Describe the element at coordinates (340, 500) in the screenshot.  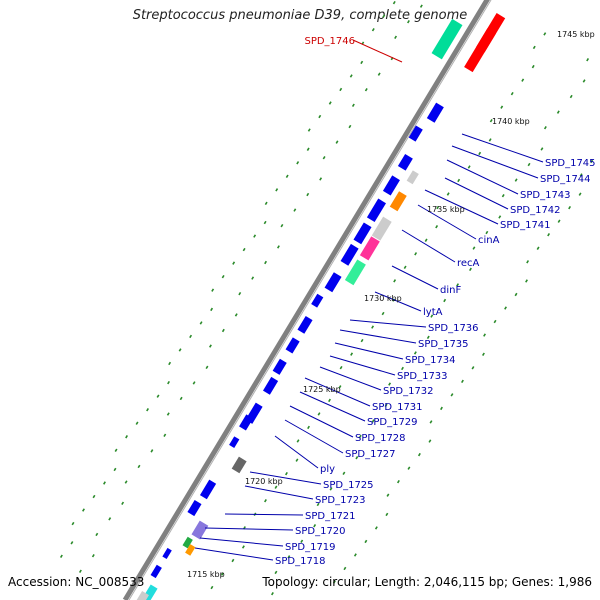
I see `gene-label-spd-1723: SPD_1723` at that location.